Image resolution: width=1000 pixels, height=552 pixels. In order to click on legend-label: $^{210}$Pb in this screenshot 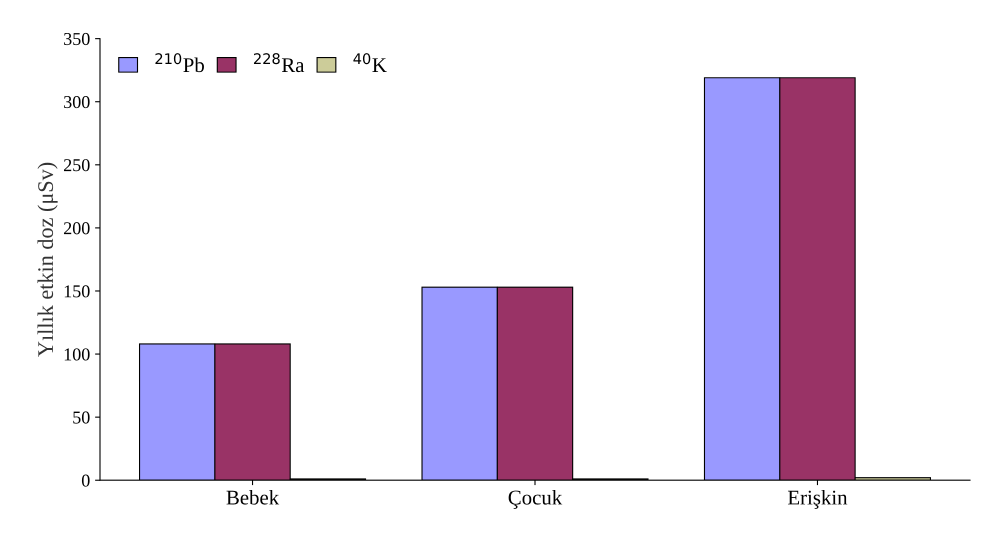, I will do `click(179, 62)`.